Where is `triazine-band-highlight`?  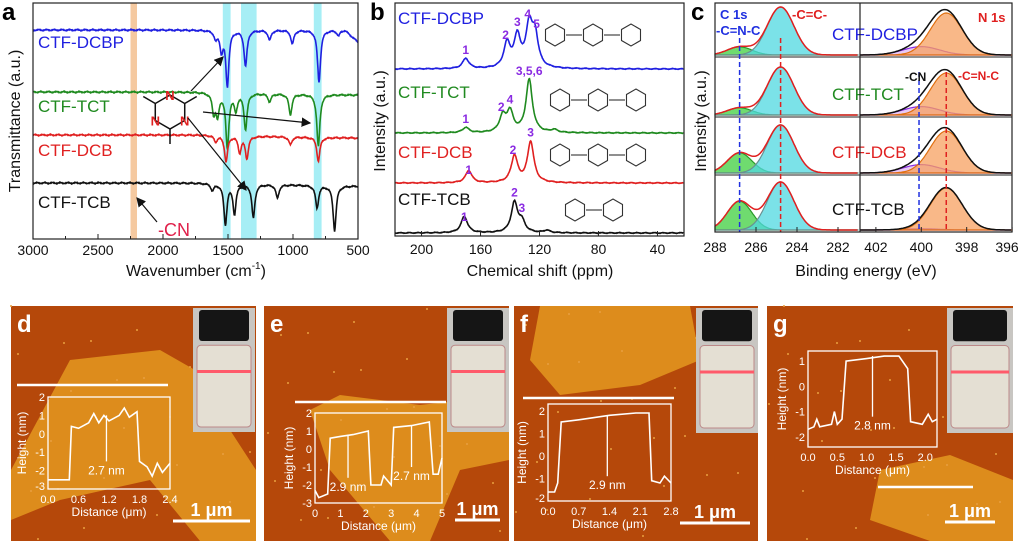
triazine-band-highlight is located at coordinates (317, 121).